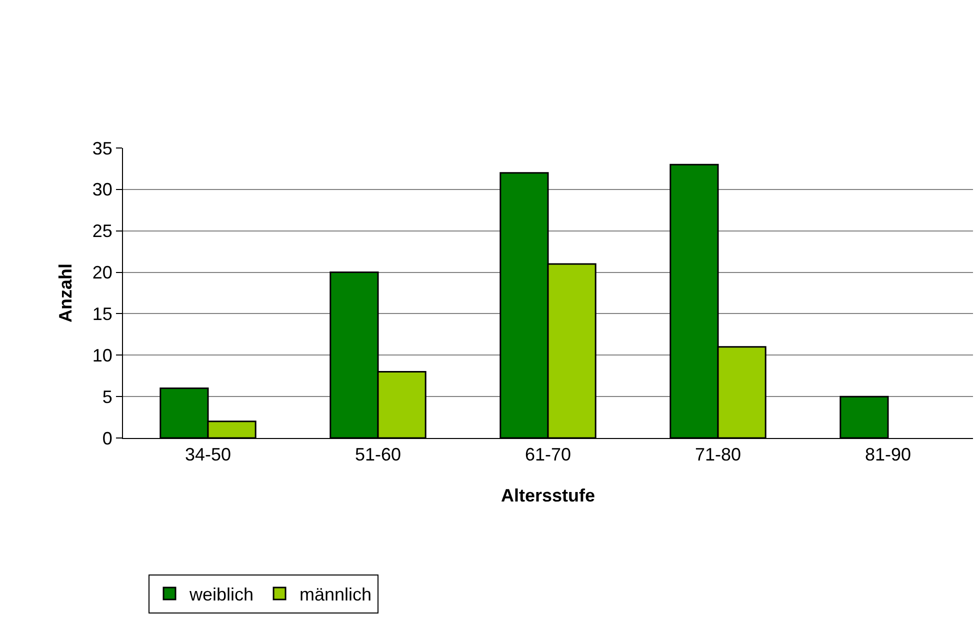  Describe the element at coordinates (107, 396) in the screenshot. I see `y-tick-label: 5` at that location.